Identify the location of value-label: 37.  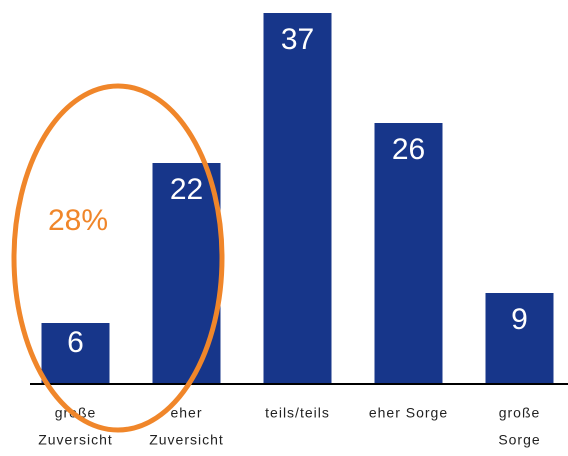
(297, 39).